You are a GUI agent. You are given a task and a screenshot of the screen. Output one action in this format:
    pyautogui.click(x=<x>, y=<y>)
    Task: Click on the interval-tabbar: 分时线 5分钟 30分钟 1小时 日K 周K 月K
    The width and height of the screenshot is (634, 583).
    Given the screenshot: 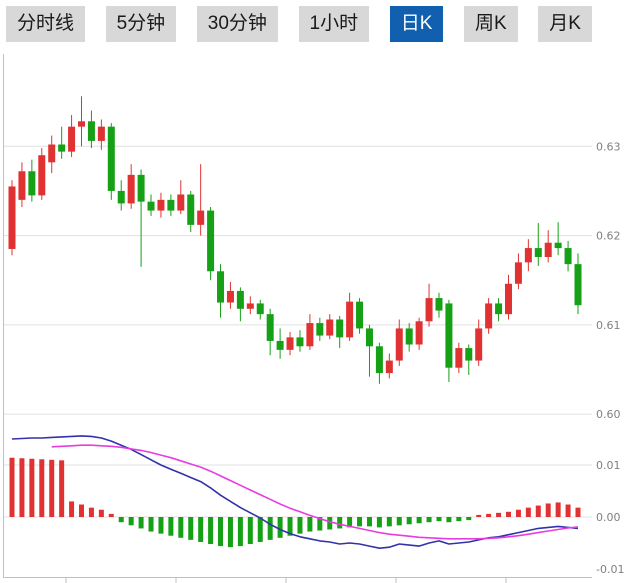 What is the action you would take?
    pyautogui.click(x=317, y=23)
    